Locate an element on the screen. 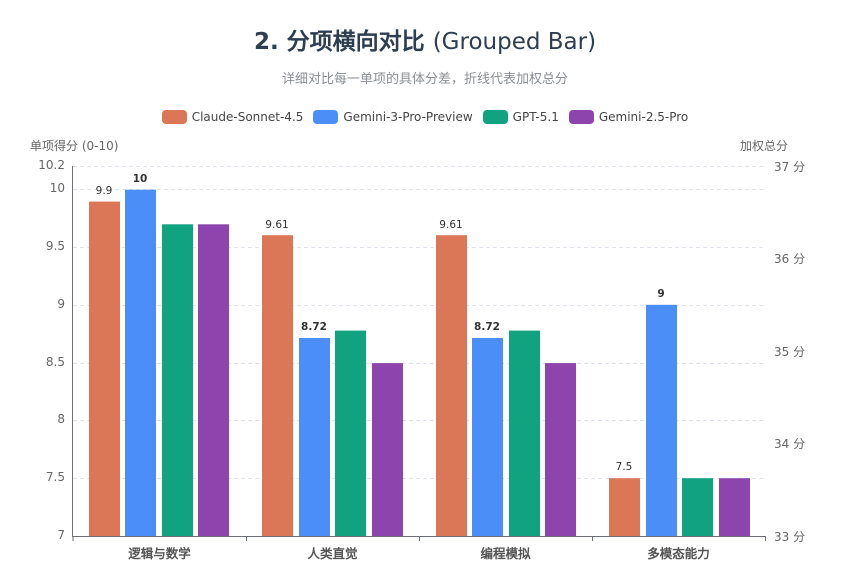  bar-group-multimodal is located at coordinates (679, 420).